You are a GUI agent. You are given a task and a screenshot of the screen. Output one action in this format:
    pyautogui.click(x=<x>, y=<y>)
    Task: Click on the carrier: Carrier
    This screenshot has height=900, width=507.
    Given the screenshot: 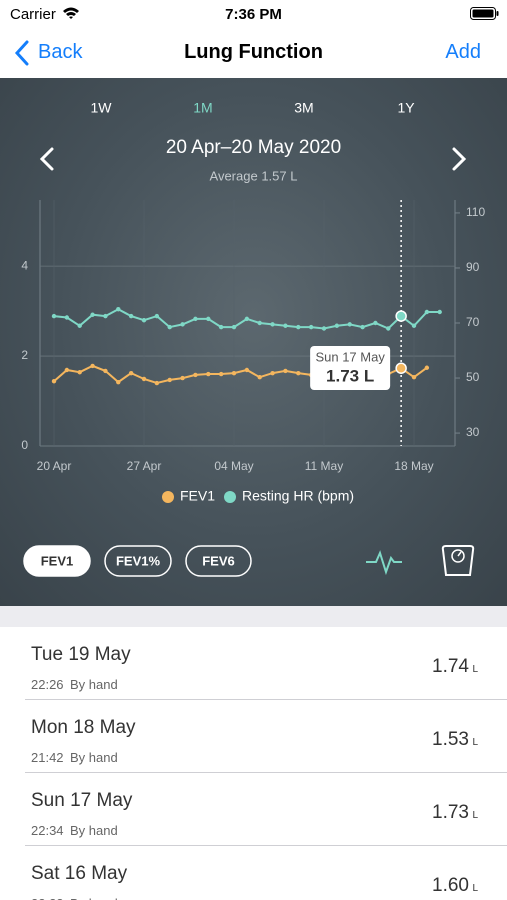 What is the action you would take?
    pyautogui.click(x=33, y=14)
    